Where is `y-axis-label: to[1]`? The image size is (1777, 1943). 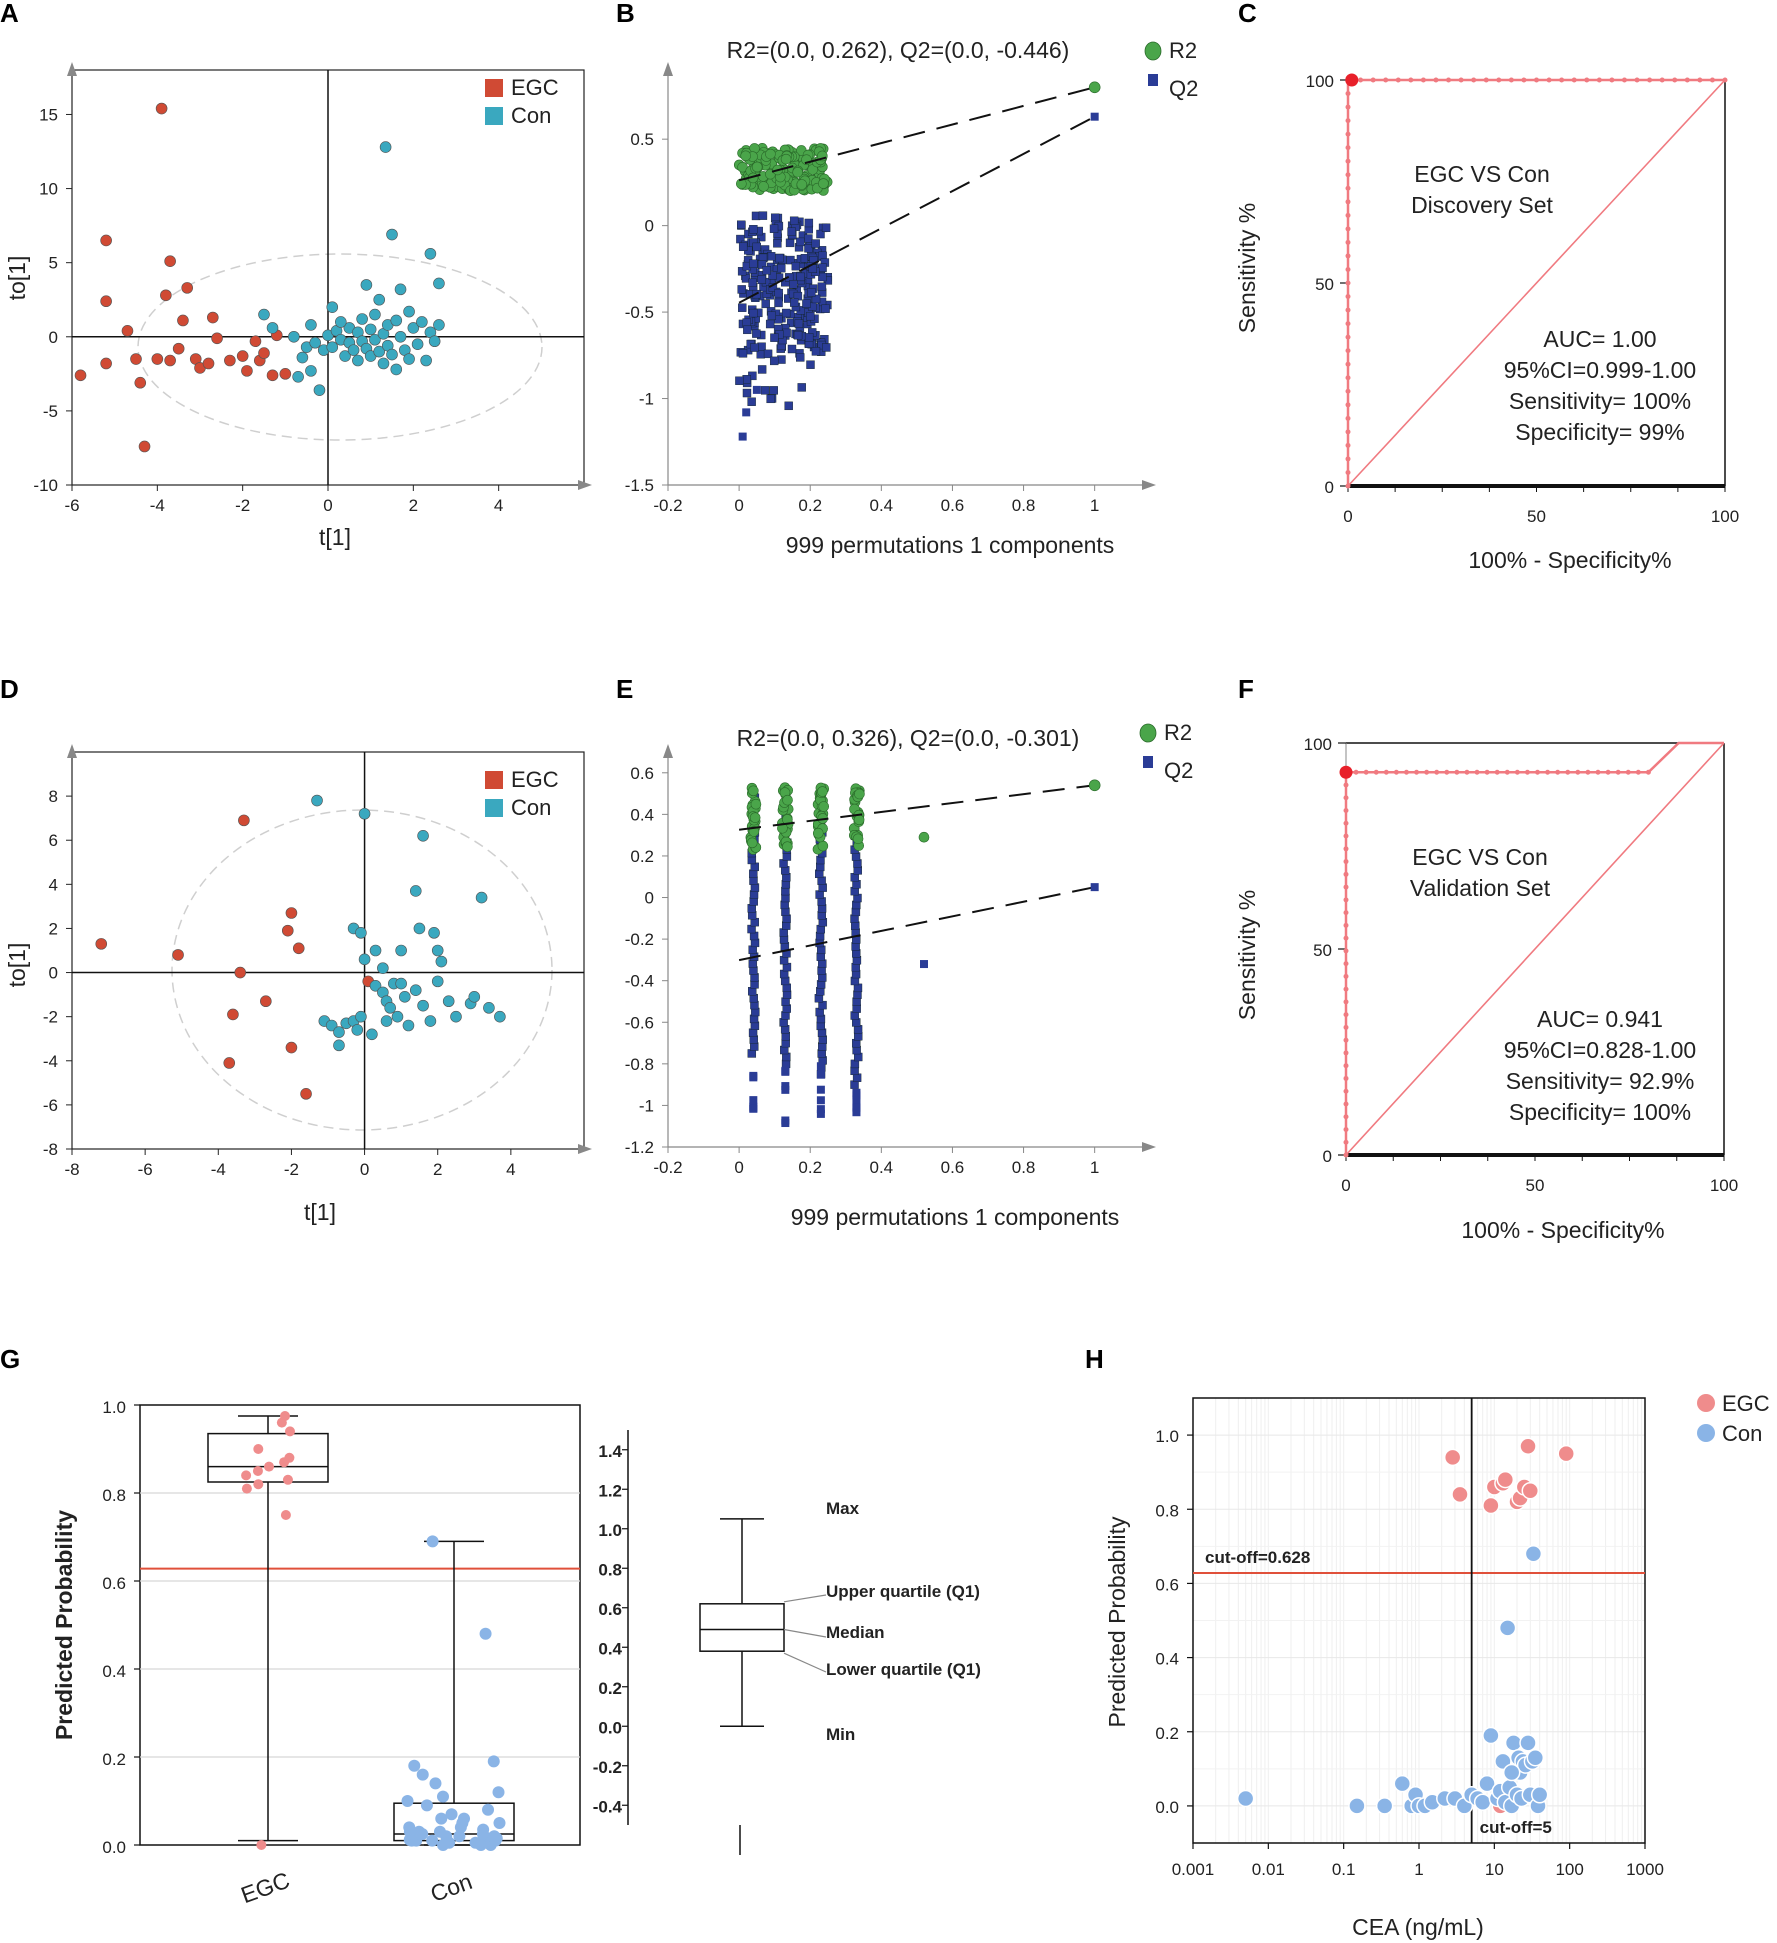
y-axis-label: to[1] is located at coordinates (17, 278).